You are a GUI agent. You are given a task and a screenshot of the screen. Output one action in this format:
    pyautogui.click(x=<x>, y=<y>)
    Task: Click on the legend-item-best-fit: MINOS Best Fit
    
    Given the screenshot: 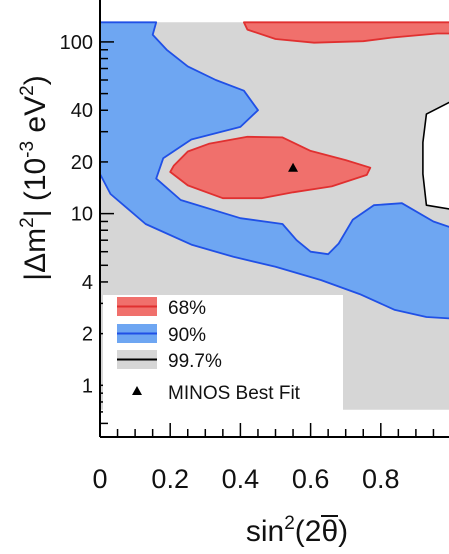 What is the action you would take?
    pyautogui.click(x=216, y=393)
    